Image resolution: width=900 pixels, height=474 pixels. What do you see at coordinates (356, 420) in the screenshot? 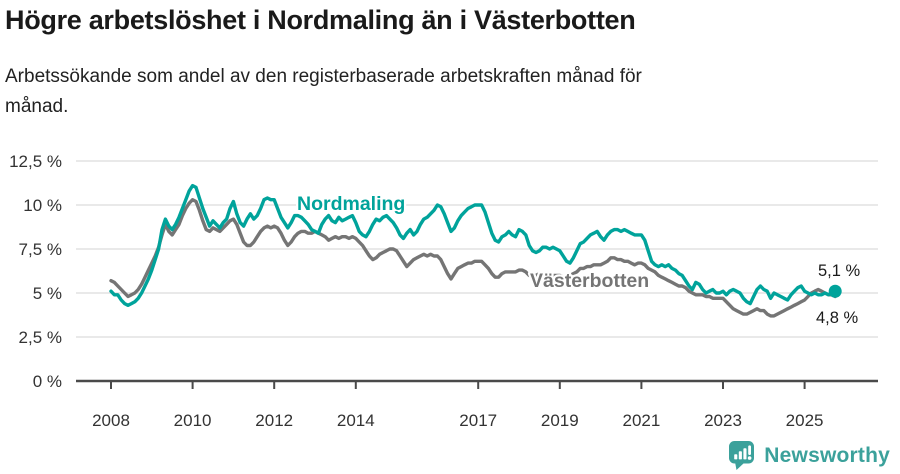
I see `x-axis-tick-label: 2014` at bounding box center [356, 420].